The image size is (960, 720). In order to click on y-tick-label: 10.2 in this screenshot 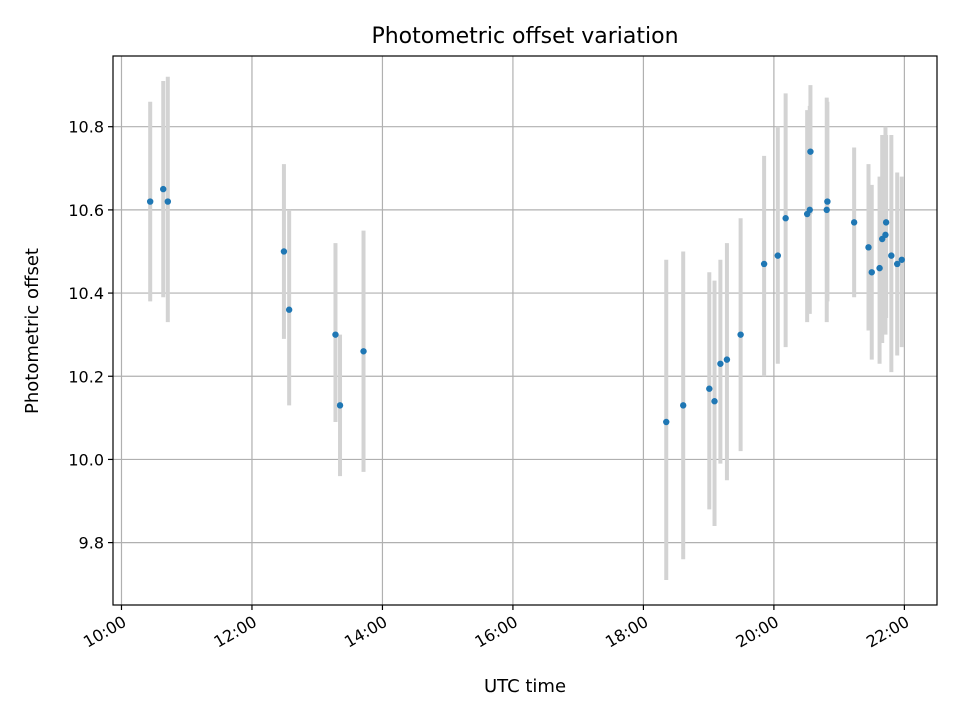, I will do `click(86, 376)`.